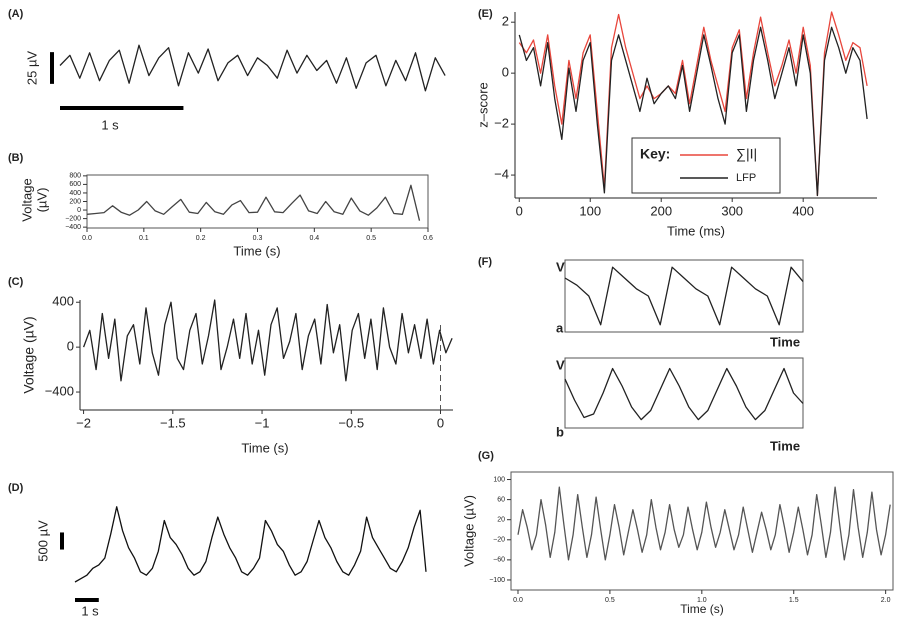 This screenshot has height=627, width=918. What do you see at coordinates (73, 218) in the screenshot?
I see `y-tick-label: −200` at bounding box center [73, 218].